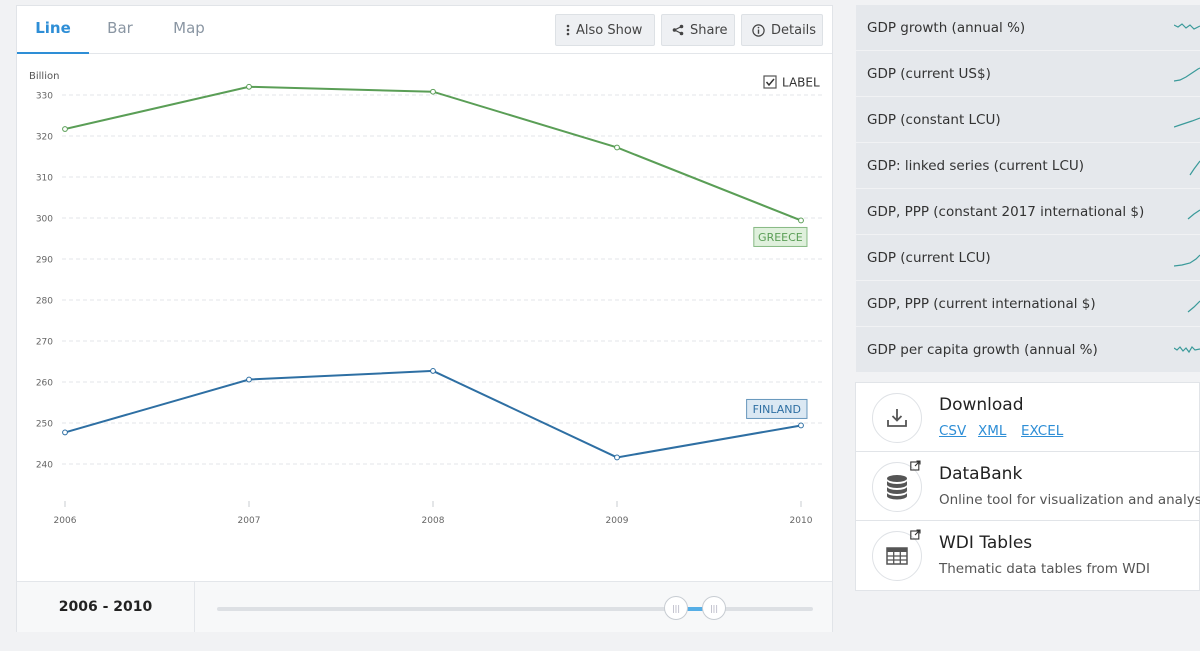 This screenshot has height=651, width=1200. I want to click on y-tick-label: 260, so click(44, 384).